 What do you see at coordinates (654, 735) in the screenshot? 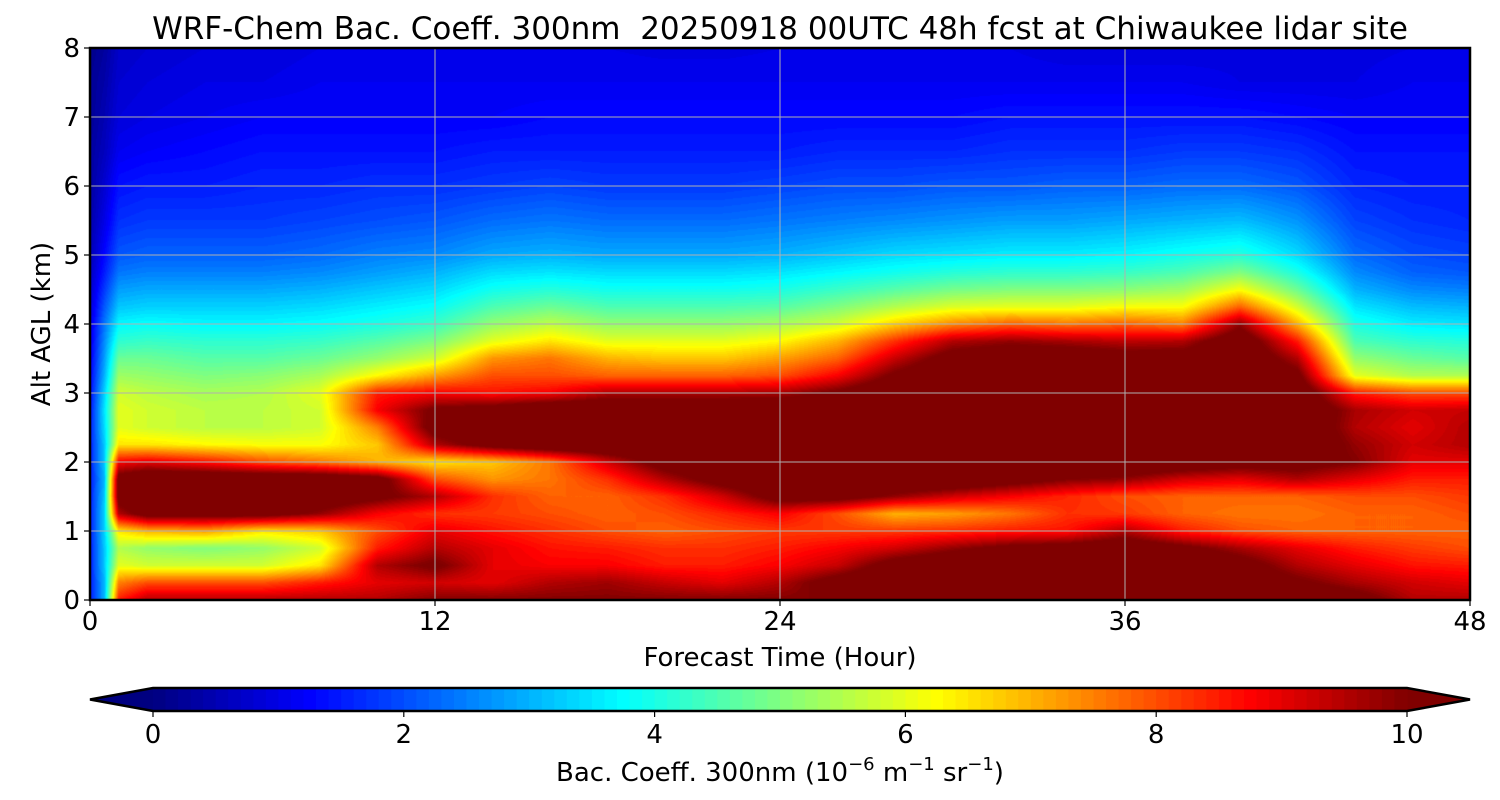
I see `colorbar-tick-label: 4` at bounding box center [654, 735].